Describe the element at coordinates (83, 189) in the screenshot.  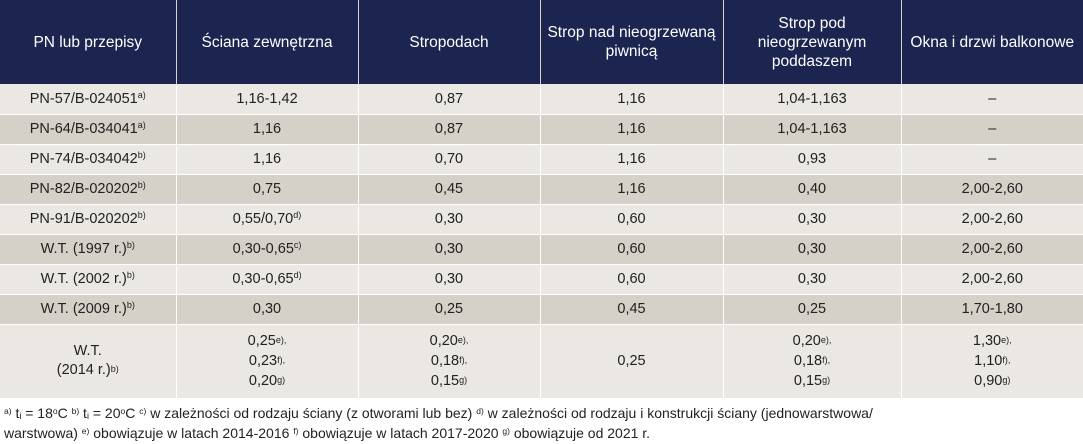
I see `standard-name: PN-82/B-020202` at that location.